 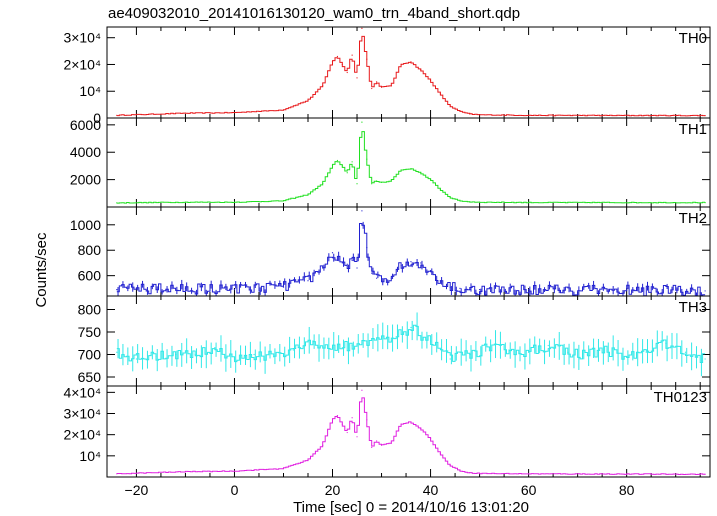 What do you see at coordinates (41, 270) in the screenshot?
I see `y-axis-label: Counts/sec` at bounding box center [41, 270].